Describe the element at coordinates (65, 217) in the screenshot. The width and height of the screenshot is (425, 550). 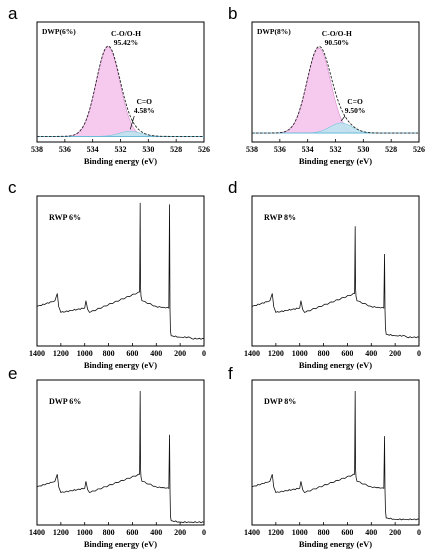
I see `sample-label: RWP 6%` at that location.